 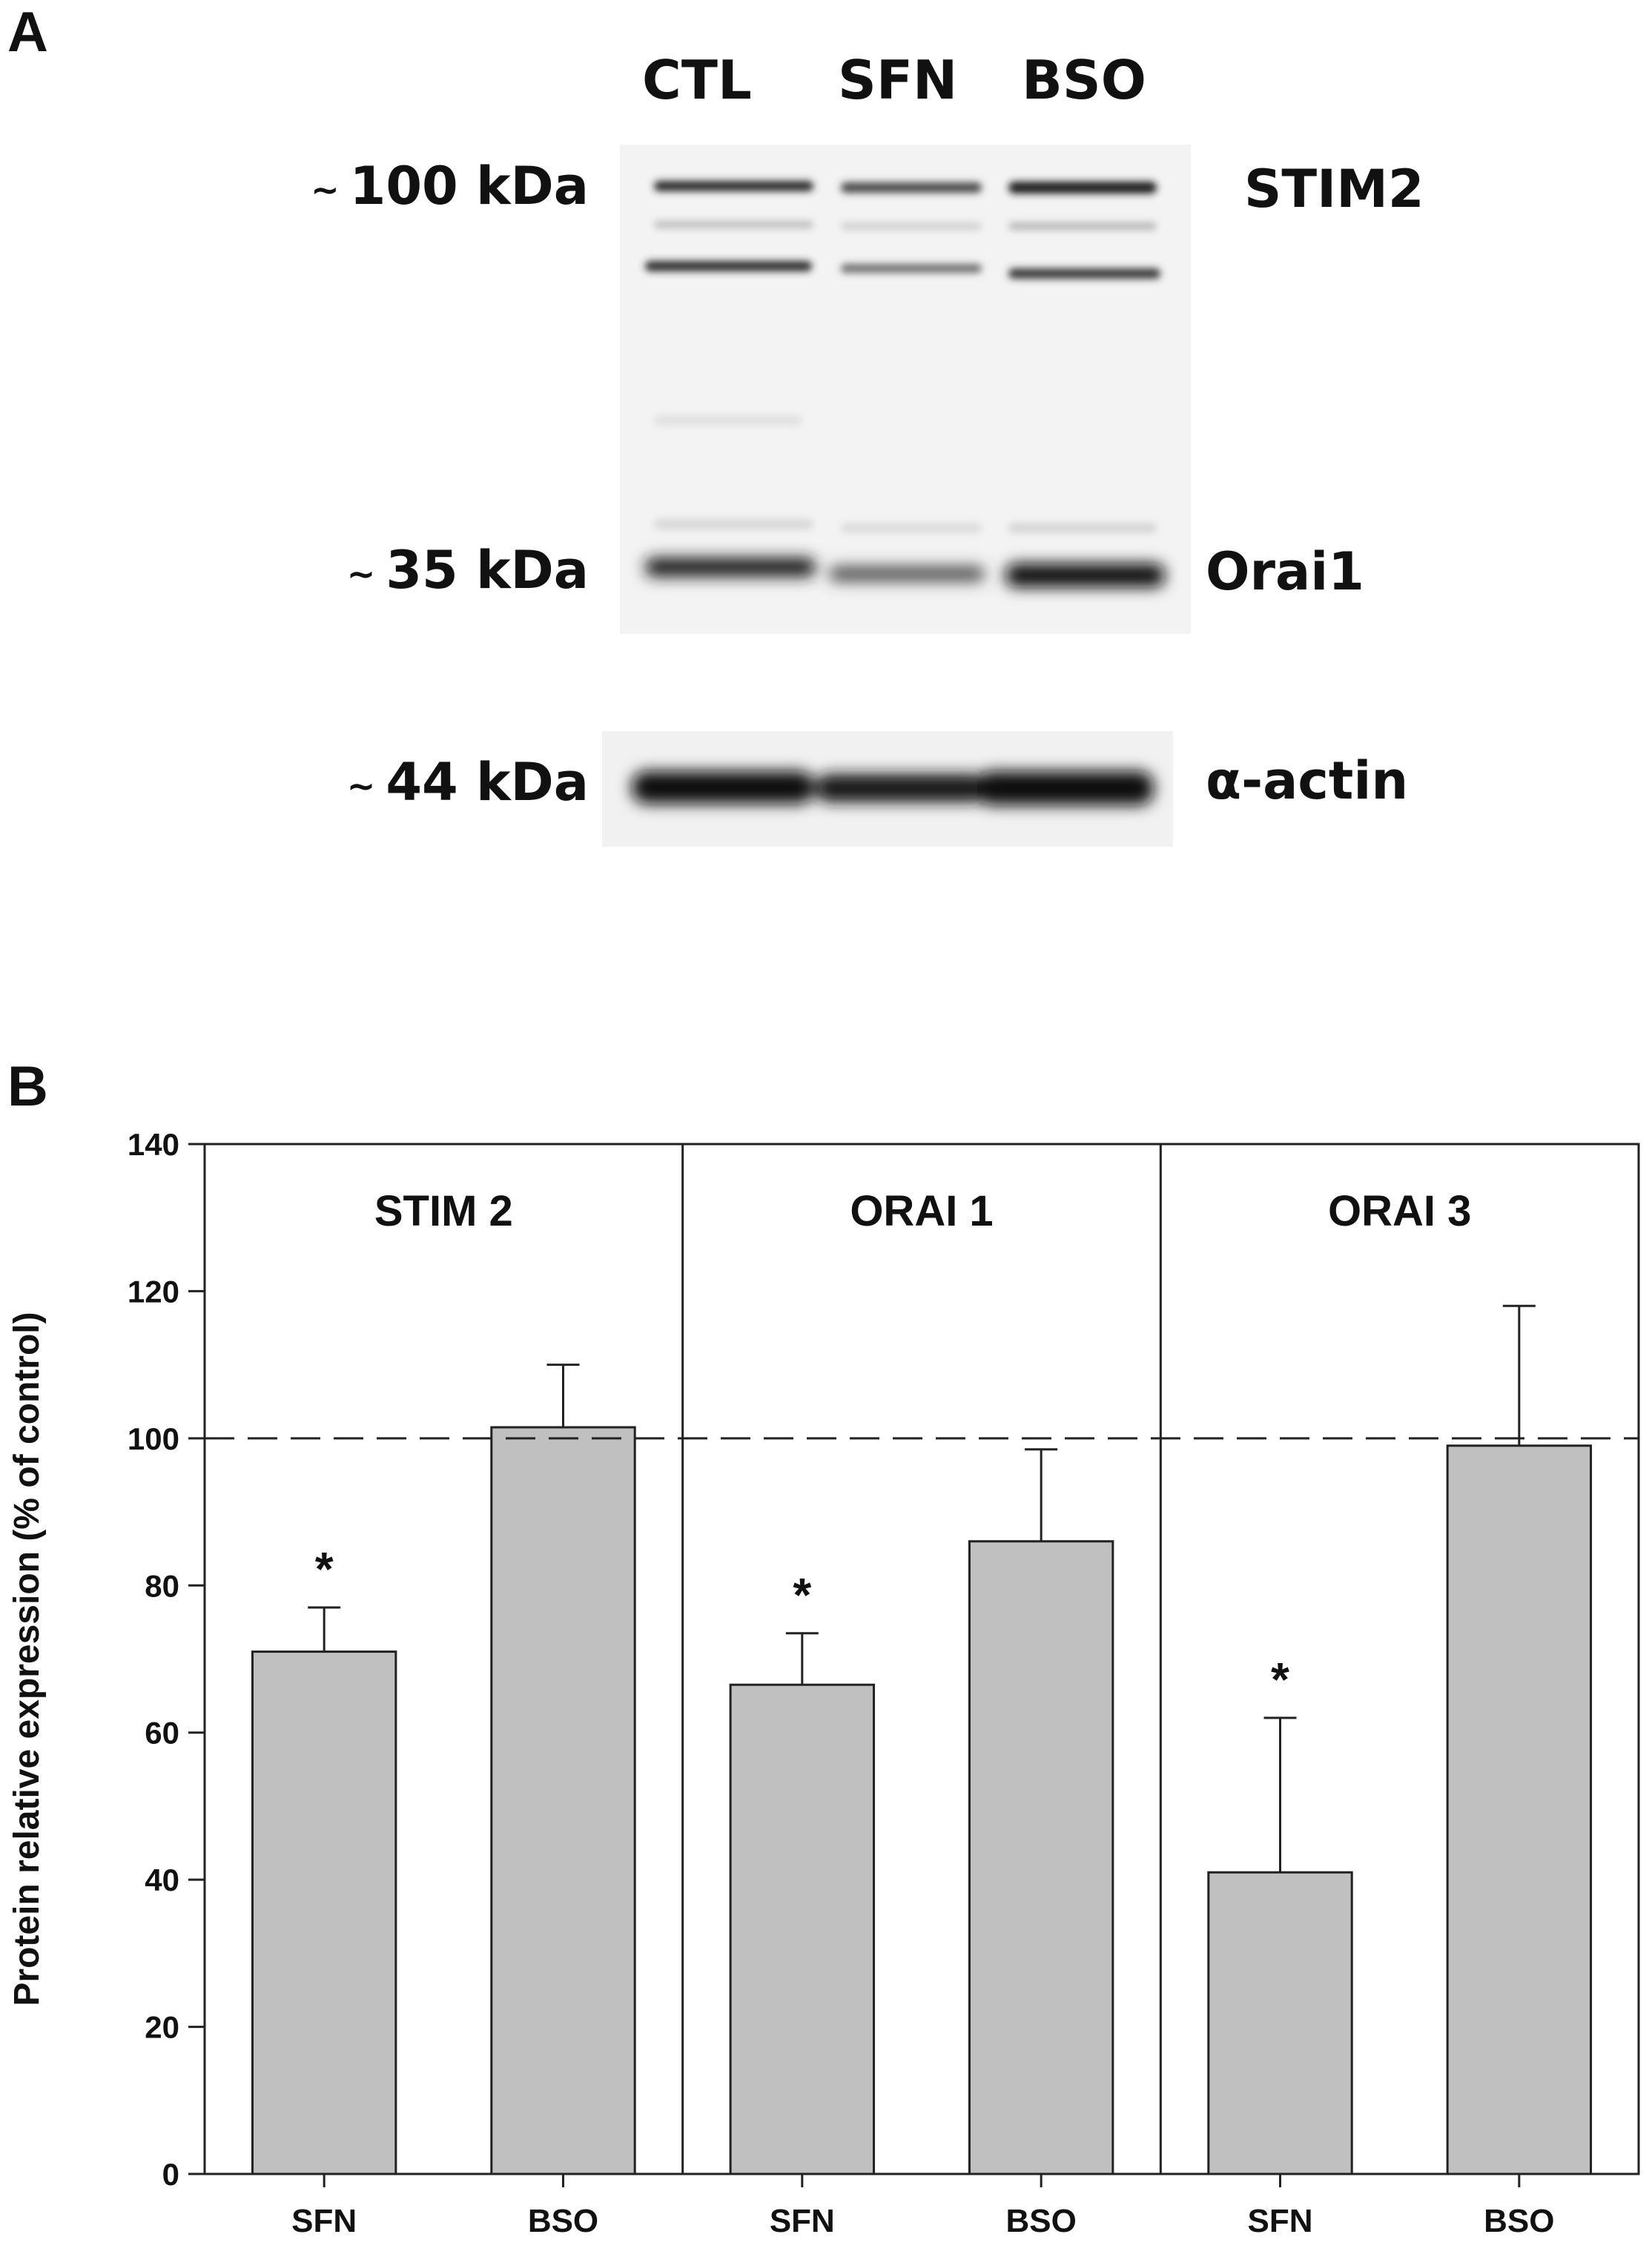 I want to click on y-tick-label: 100, so click(x=153, y=1438).